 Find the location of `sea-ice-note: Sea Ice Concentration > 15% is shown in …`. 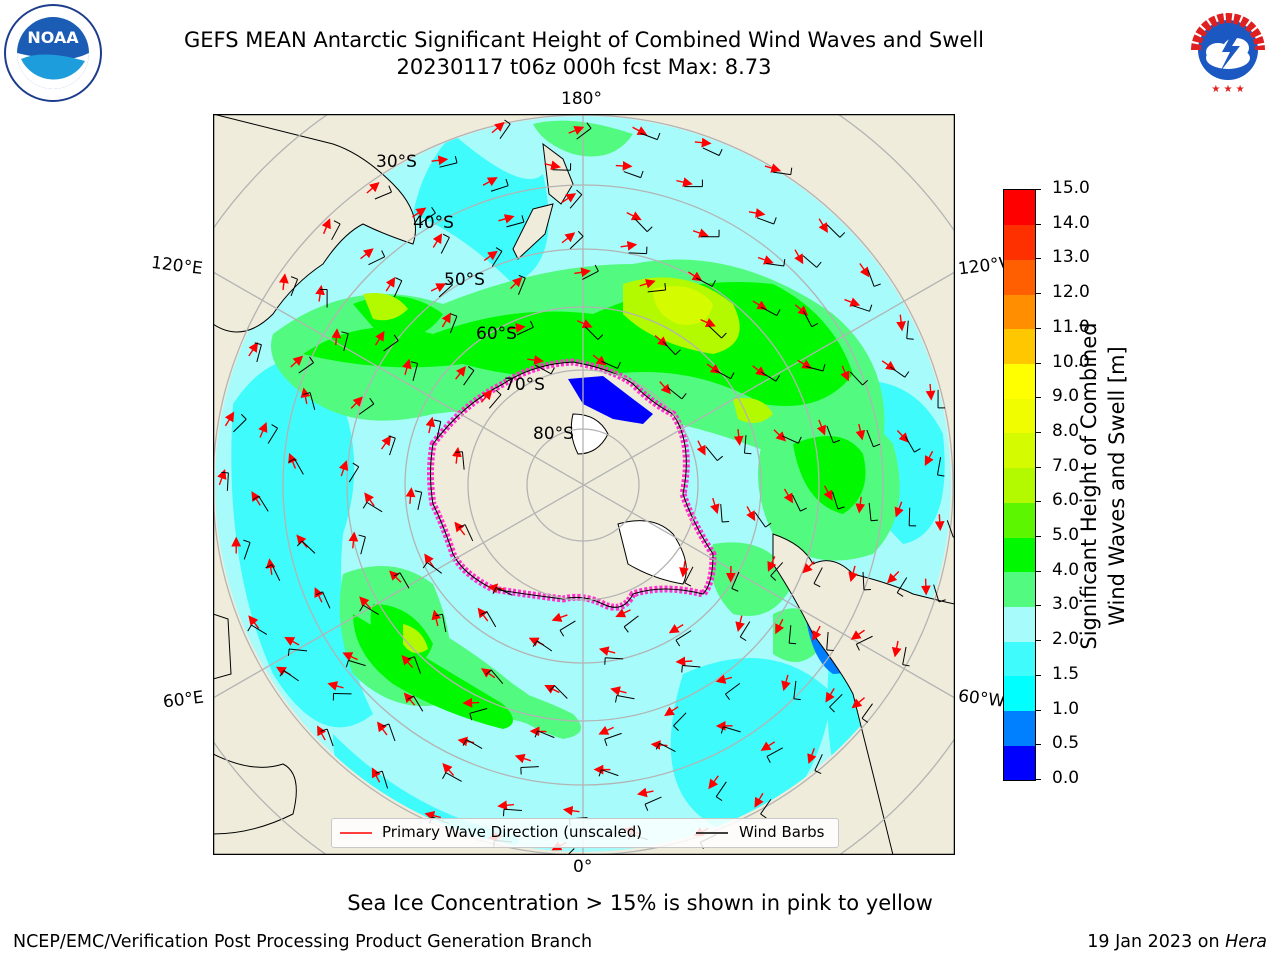

sea-ice-note: Sea Ice Concentration > 15% is shown in … is located at coordinates (640, 903).